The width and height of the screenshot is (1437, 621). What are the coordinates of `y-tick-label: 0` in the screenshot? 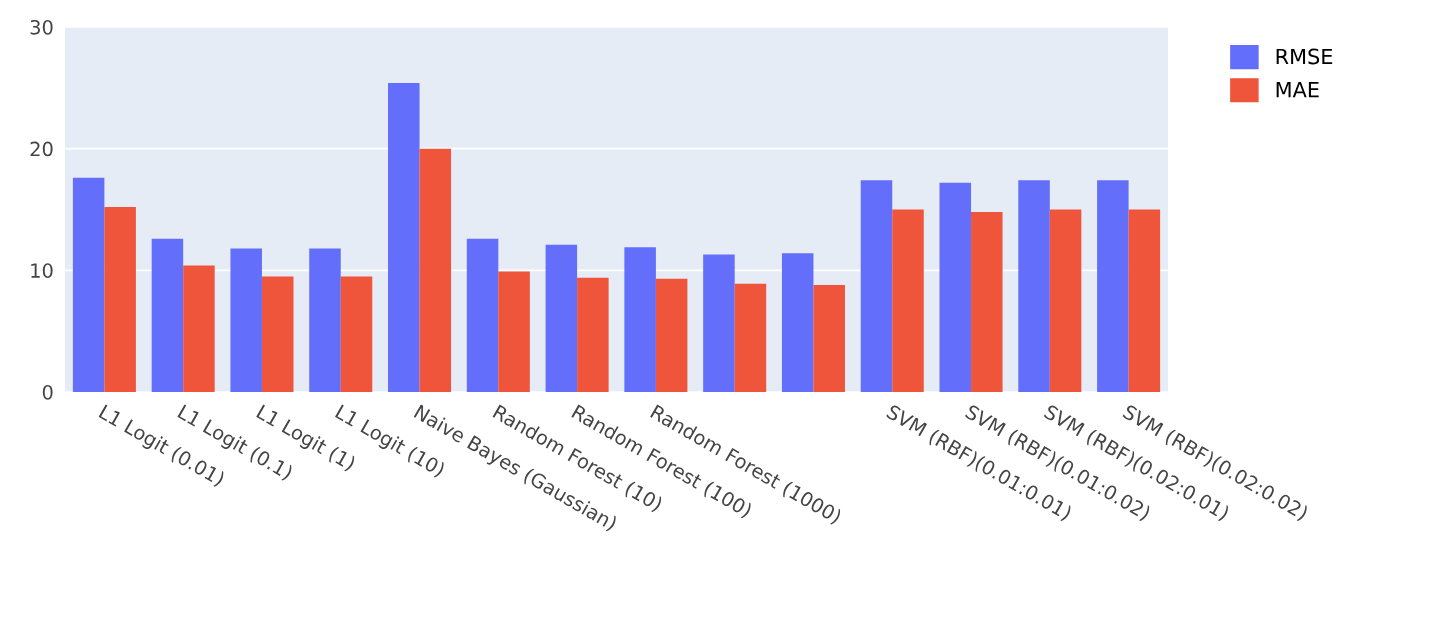 It's located at (47, 392).